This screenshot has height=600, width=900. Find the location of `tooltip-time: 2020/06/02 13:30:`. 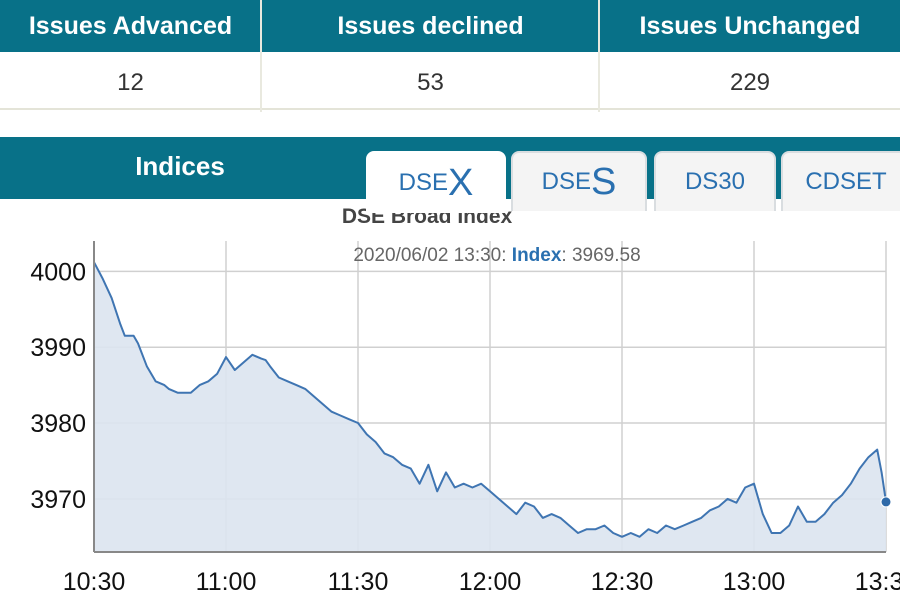

tooltip-time: 2020/06/02 13:30: is located at coordinates (429, 255).